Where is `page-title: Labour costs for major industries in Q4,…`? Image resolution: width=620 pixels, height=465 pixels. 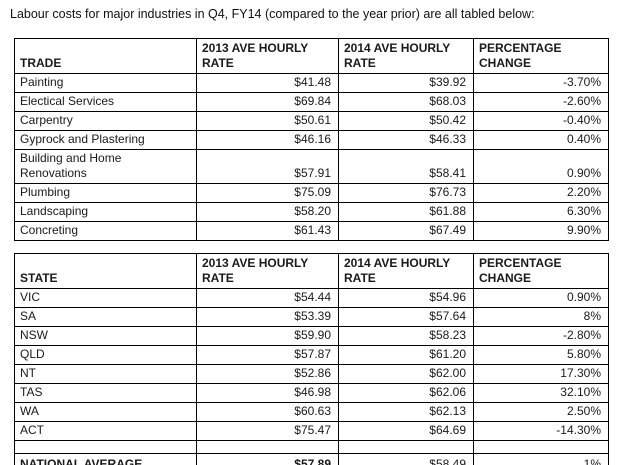 page-title: Labour costs for major industries in Q4,… is located at coordinates (272, 14).